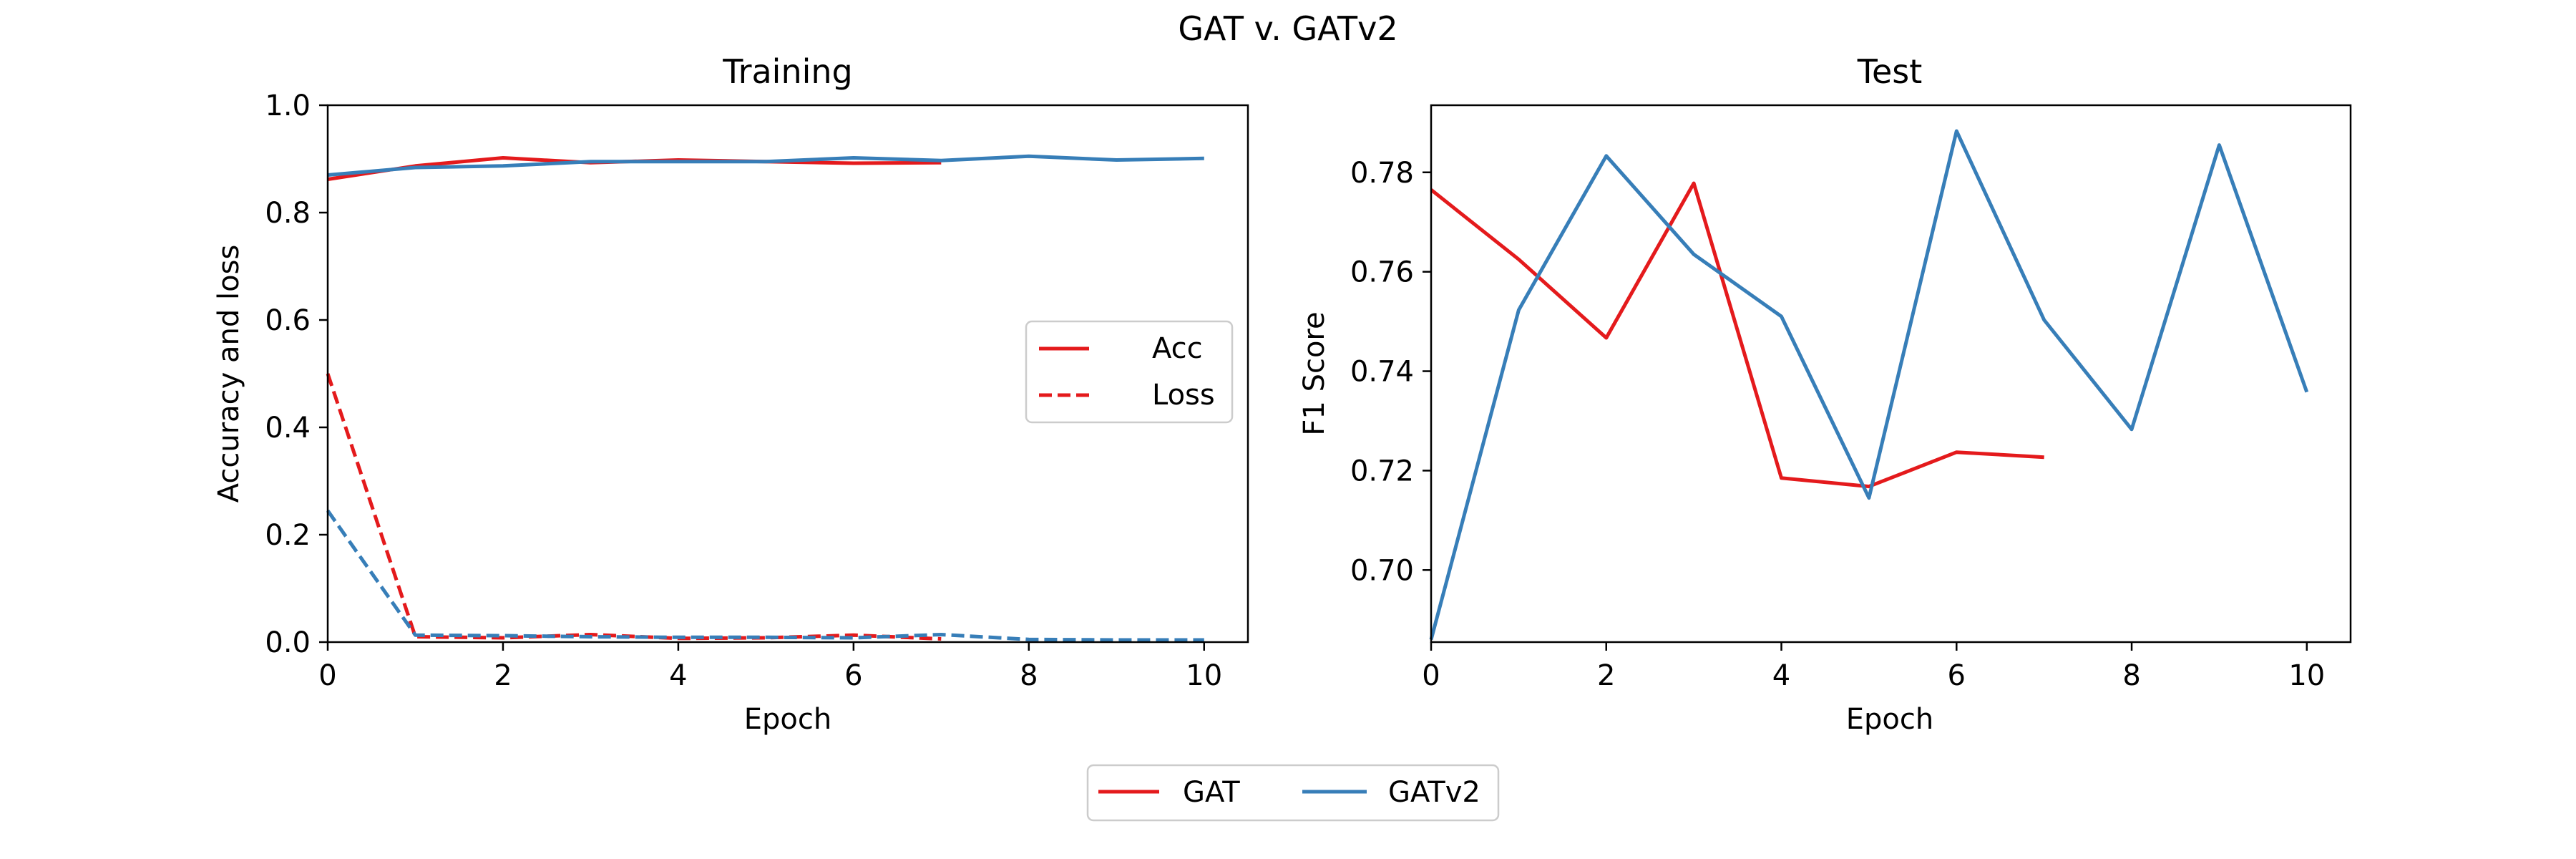 The height and width of the screenshot is (859, 2576). Describe the element at coordinates (1382, 471) in the screenshot. I see `test-y-tick-label: 0.72` at that location.